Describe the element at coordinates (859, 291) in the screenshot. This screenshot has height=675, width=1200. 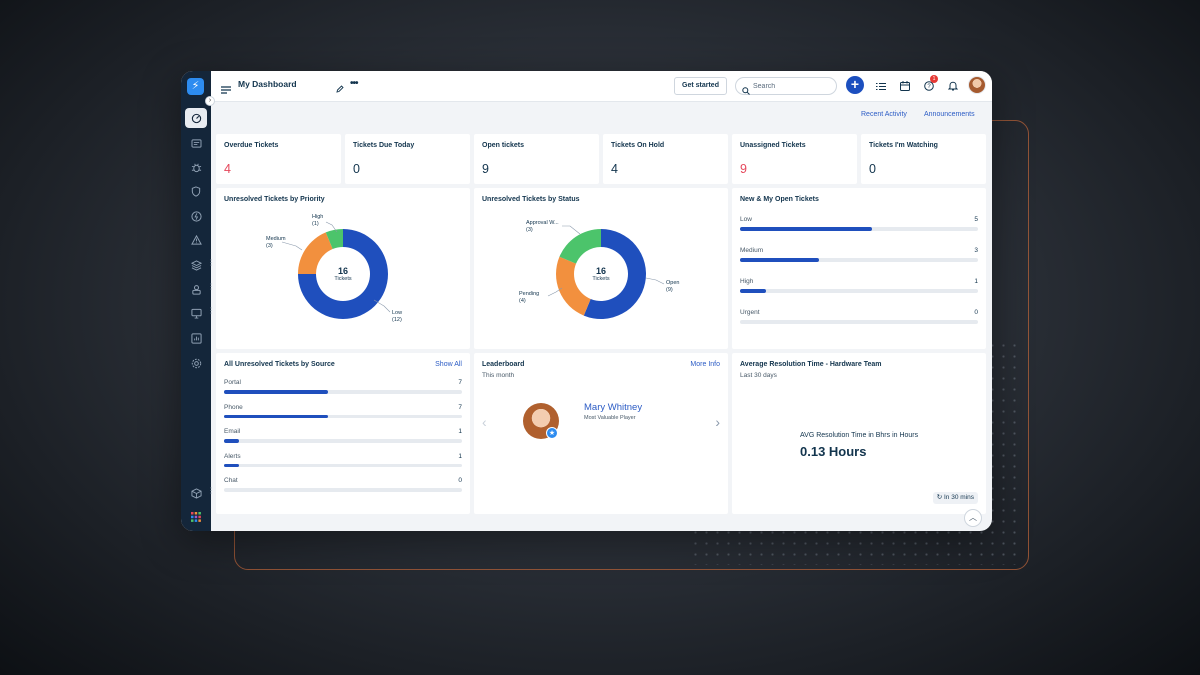
I see `bar-track` at that location.